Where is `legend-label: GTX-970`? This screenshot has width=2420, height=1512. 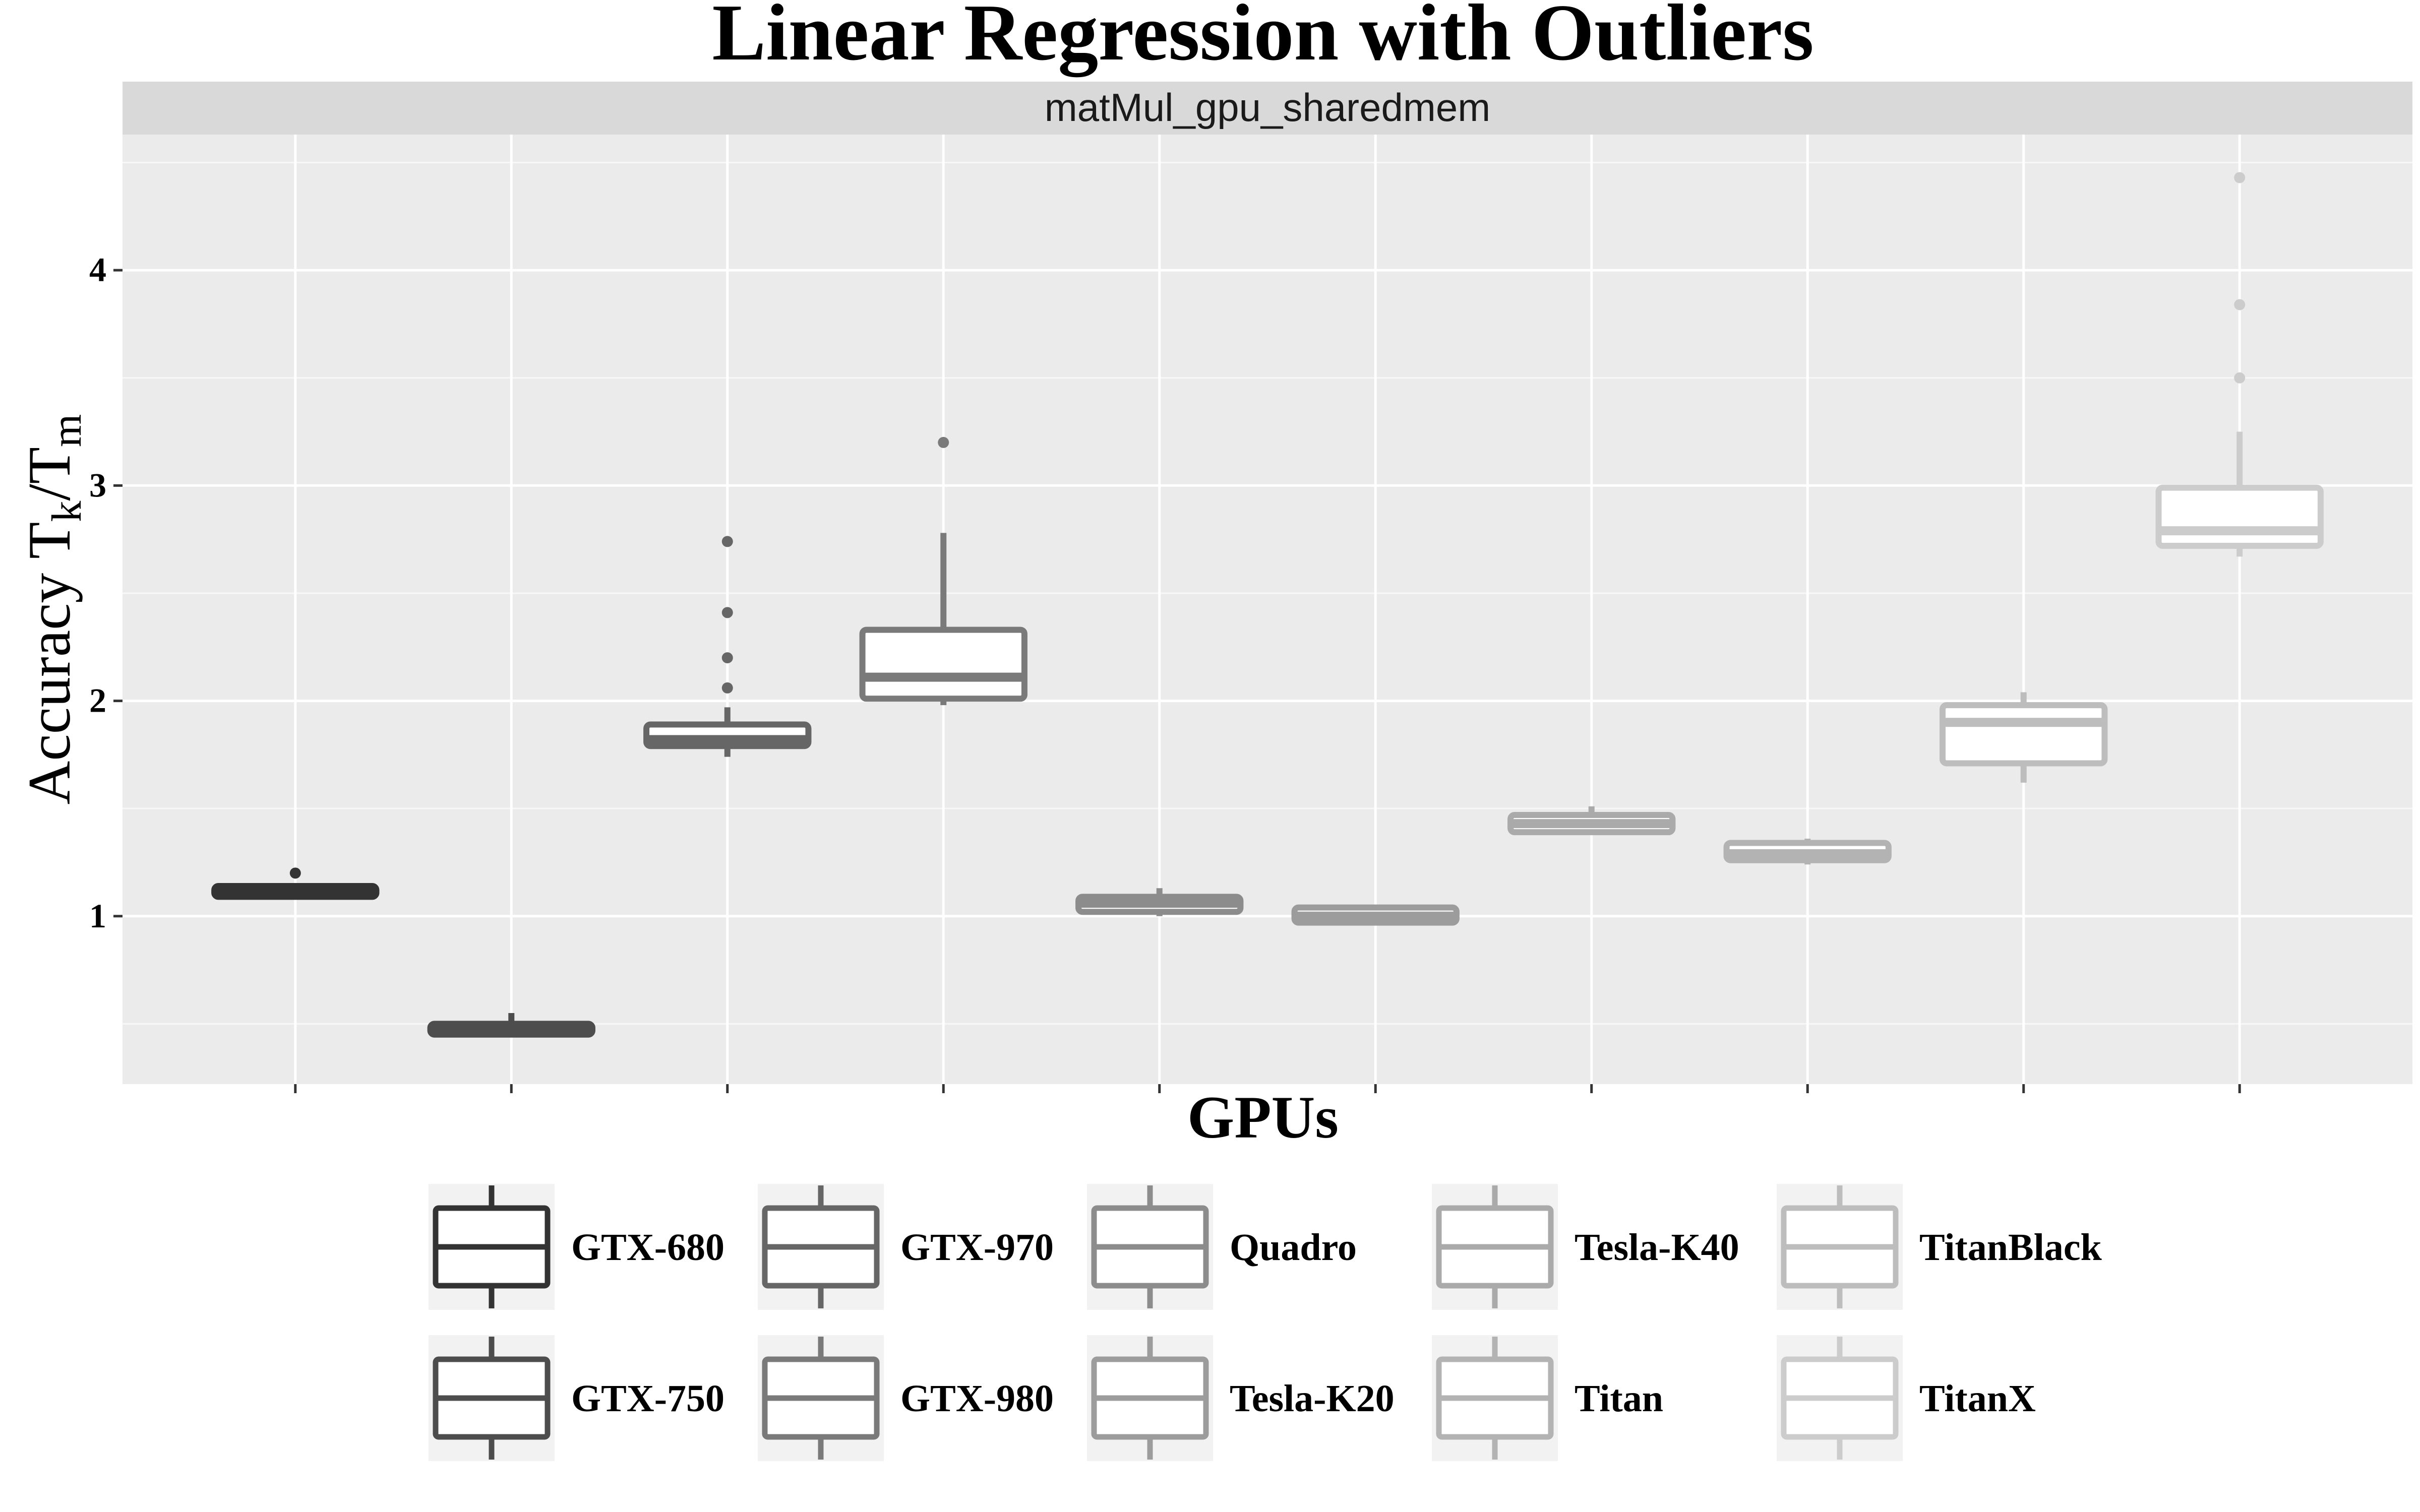 legend-label: GTX-970 is located at coordinates (977, 1248).